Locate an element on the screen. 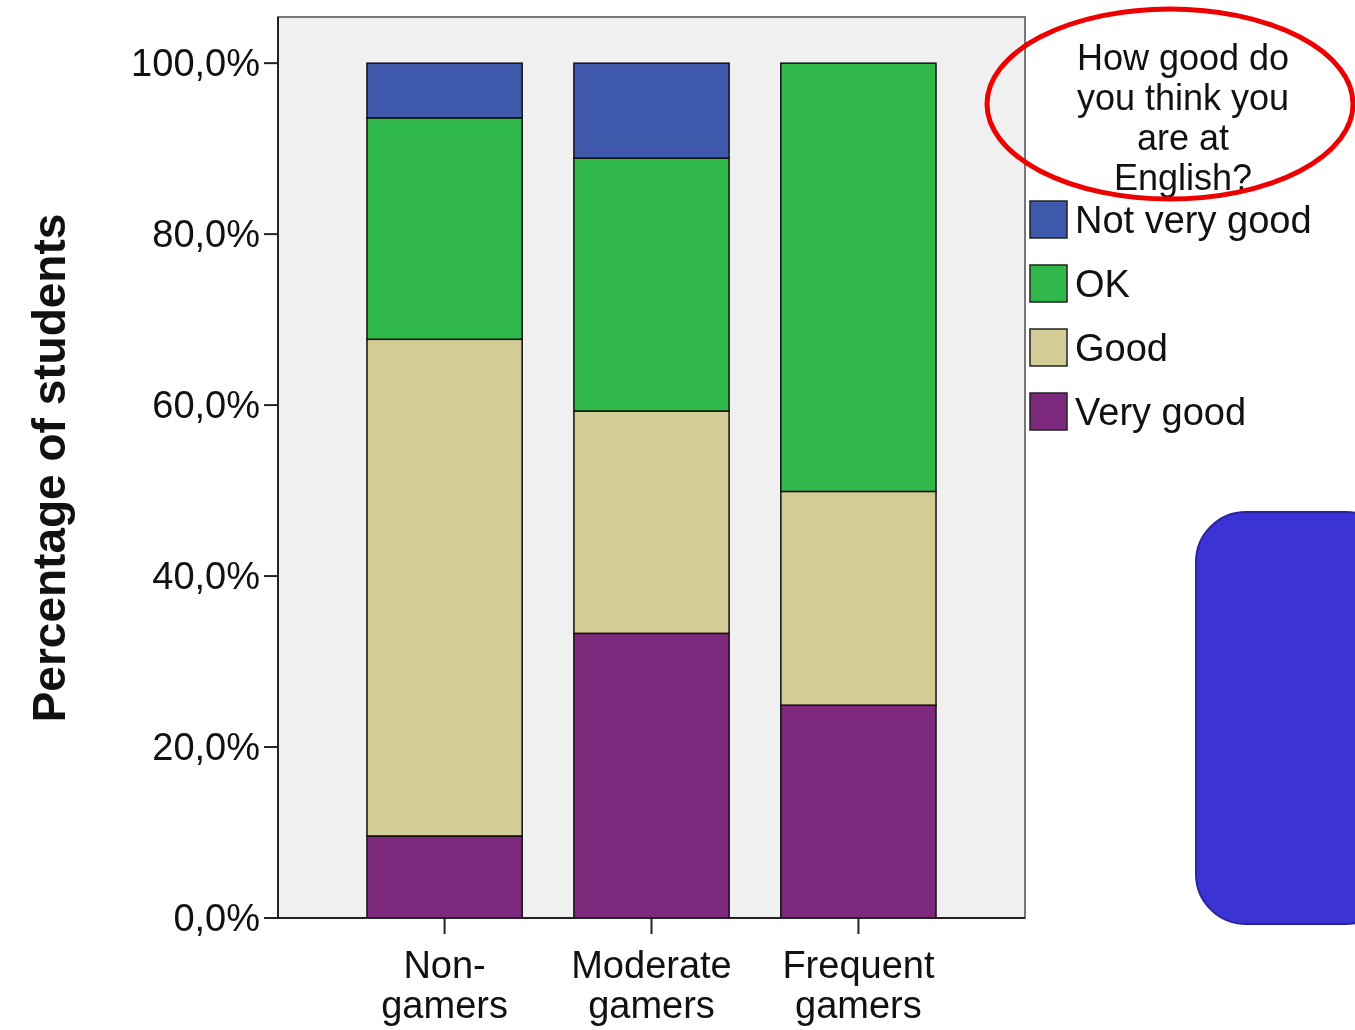 This screenshot has height=1030, width=1355. y-tick-label: 40,0% is located at coordinates (206, 576).